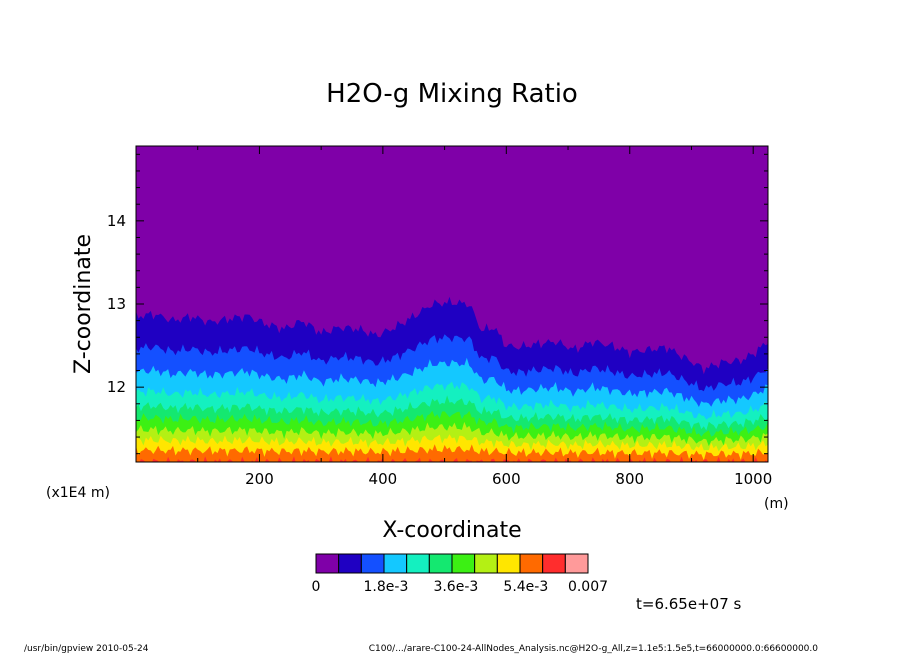 This screenshot has width=904, height=654. Describe the element at coordinates (506, 479) in the screenshot. I see `x-tick-label: 600` at that location.